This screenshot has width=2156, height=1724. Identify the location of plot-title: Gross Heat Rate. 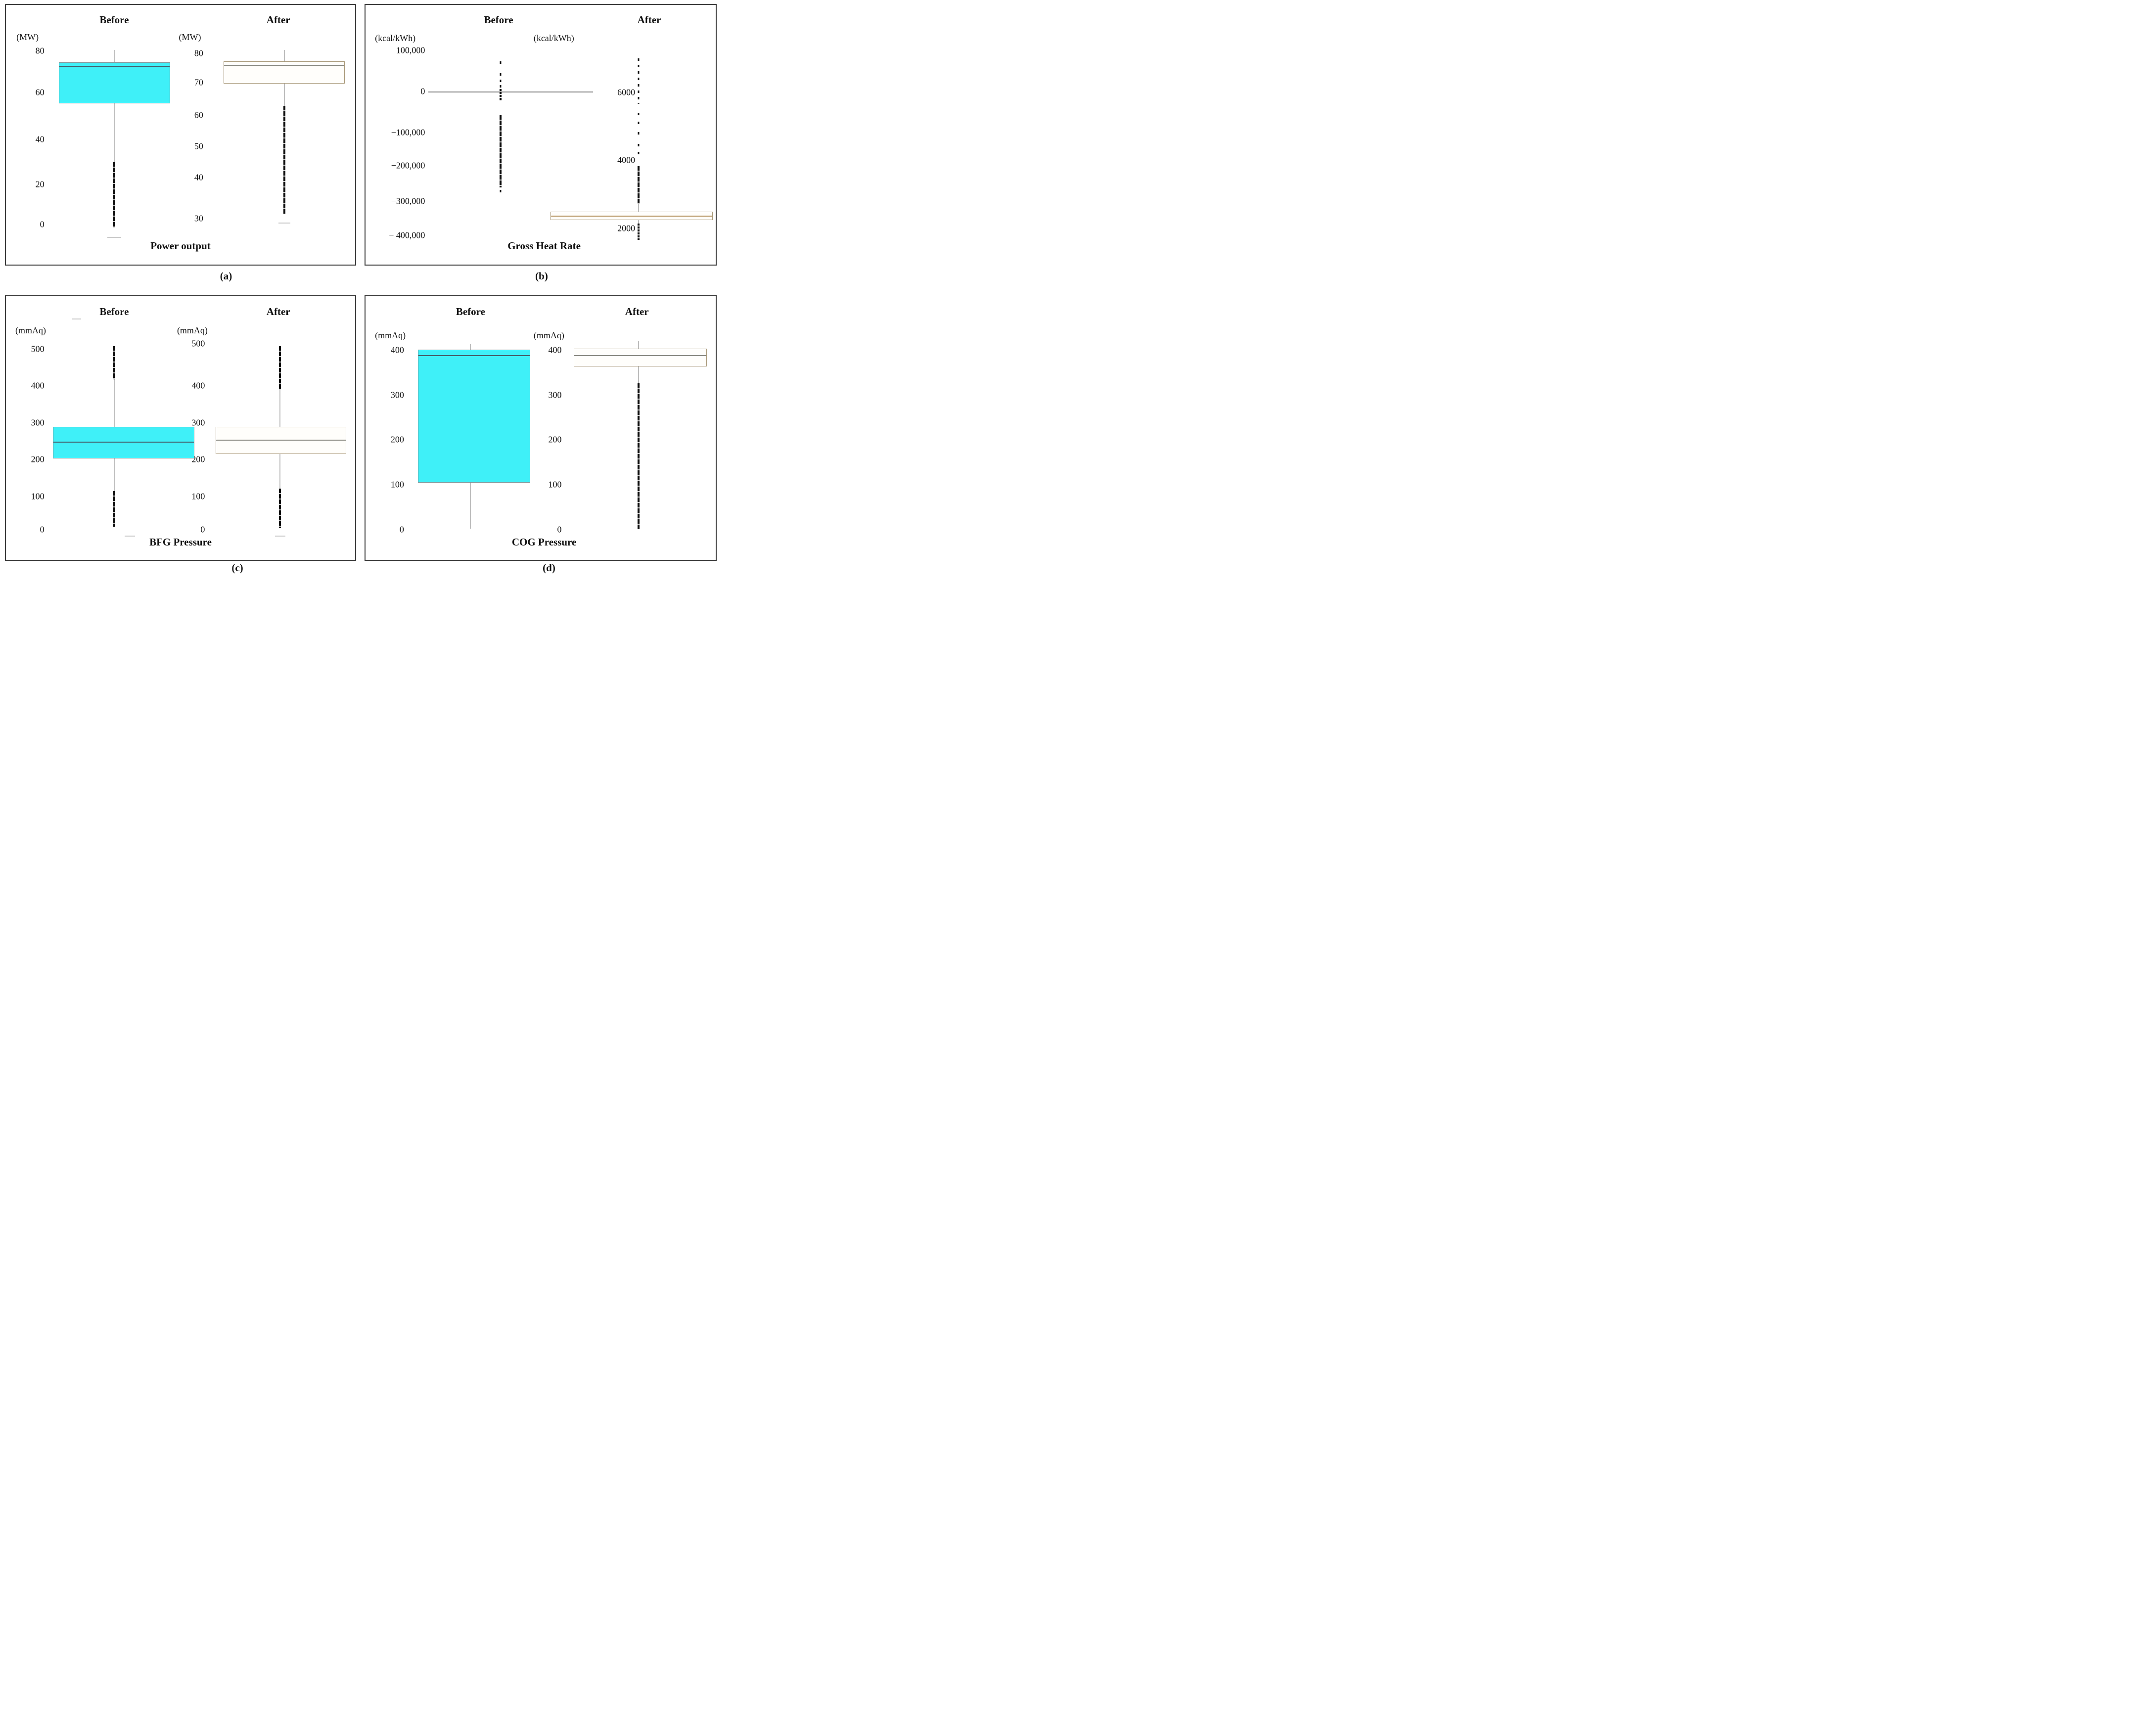
(544, 246).